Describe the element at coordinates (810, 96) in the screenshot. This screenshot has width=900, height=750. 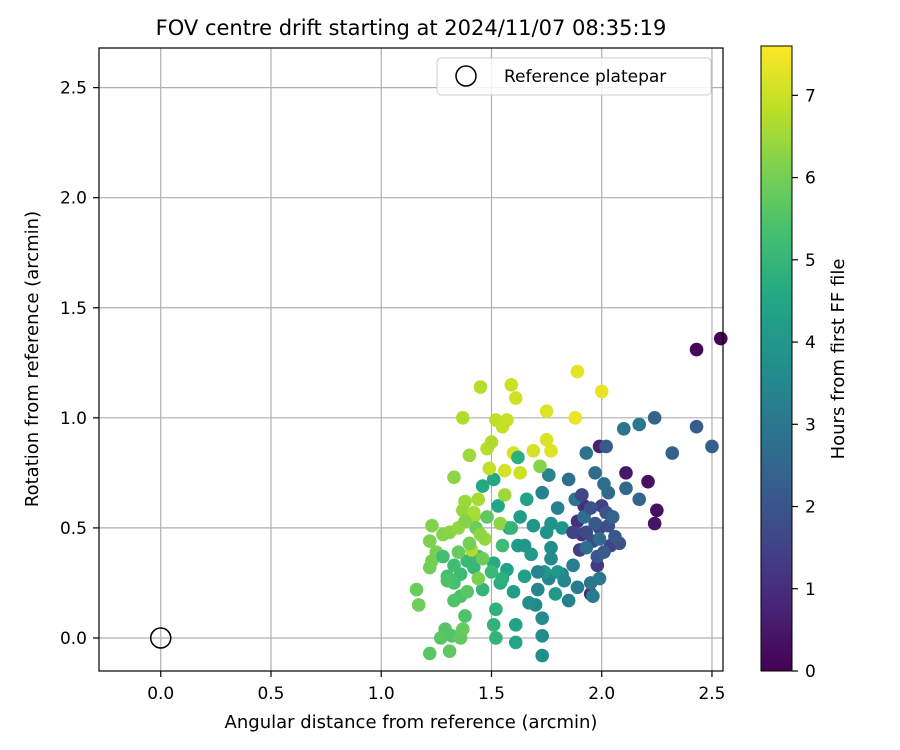
I see `colorbar-tick-label: 7` at that location.